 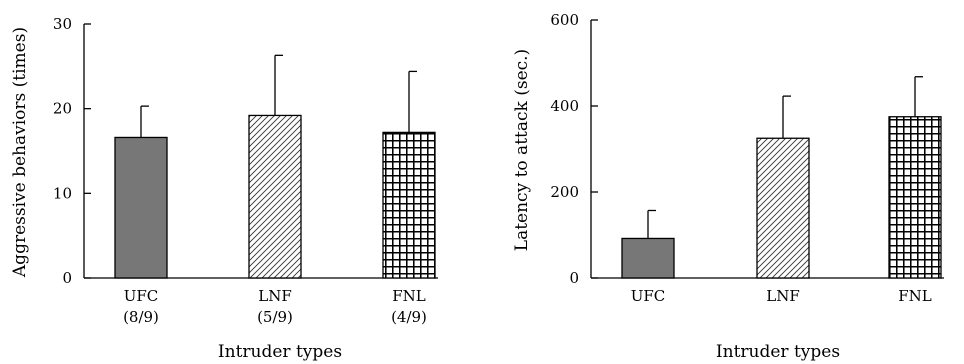 What do you see at coordinates (564, 106) in the screenshot?
I see `y-tick-label: 400` at bounding box center [564, 106].